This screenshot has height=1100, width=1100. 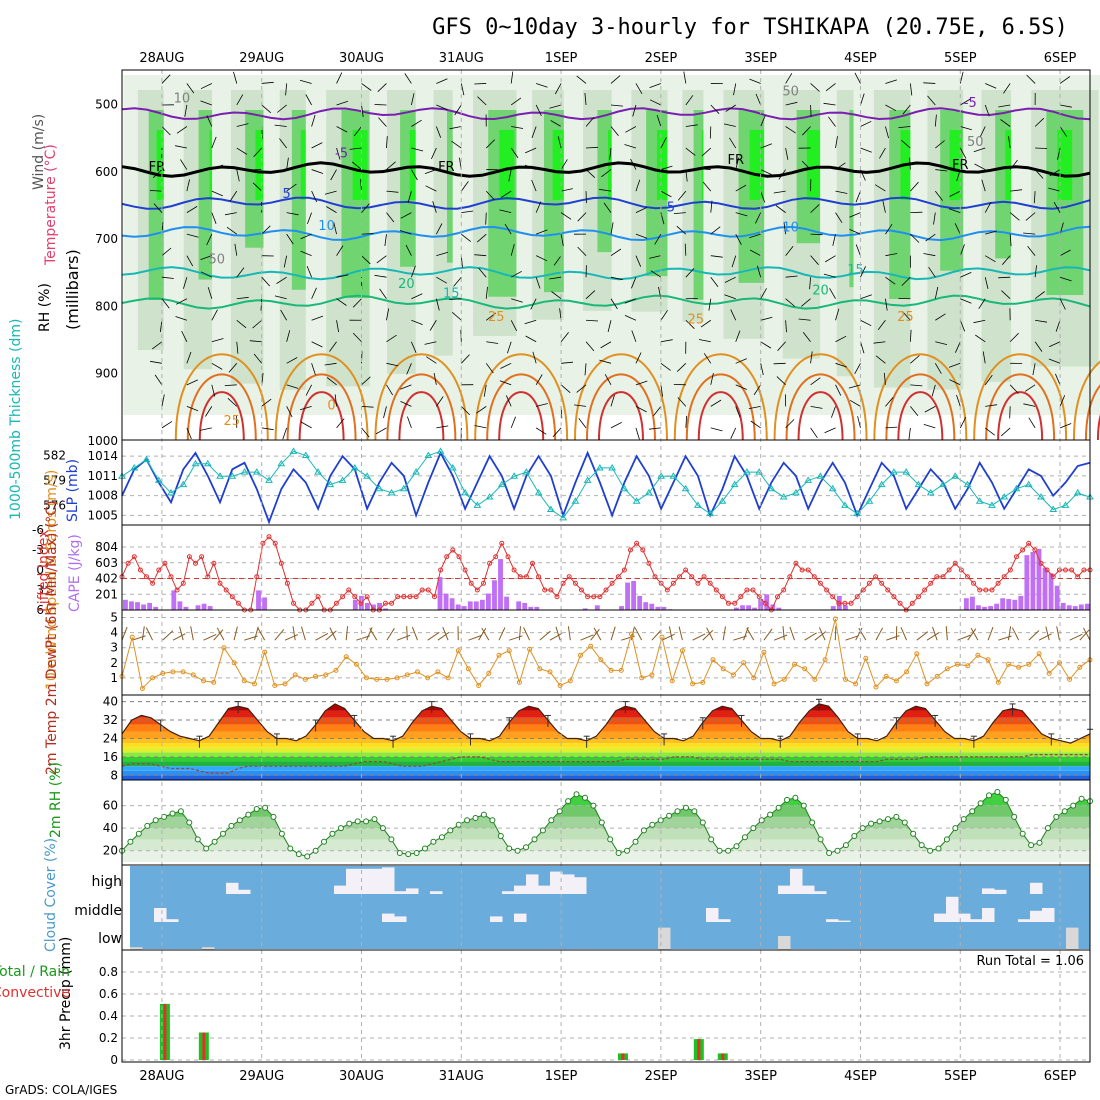 What do you see at coordinates (568, 884) in the screenshot?
I see `cloud-high-bar` at bounding box center [568, 884].